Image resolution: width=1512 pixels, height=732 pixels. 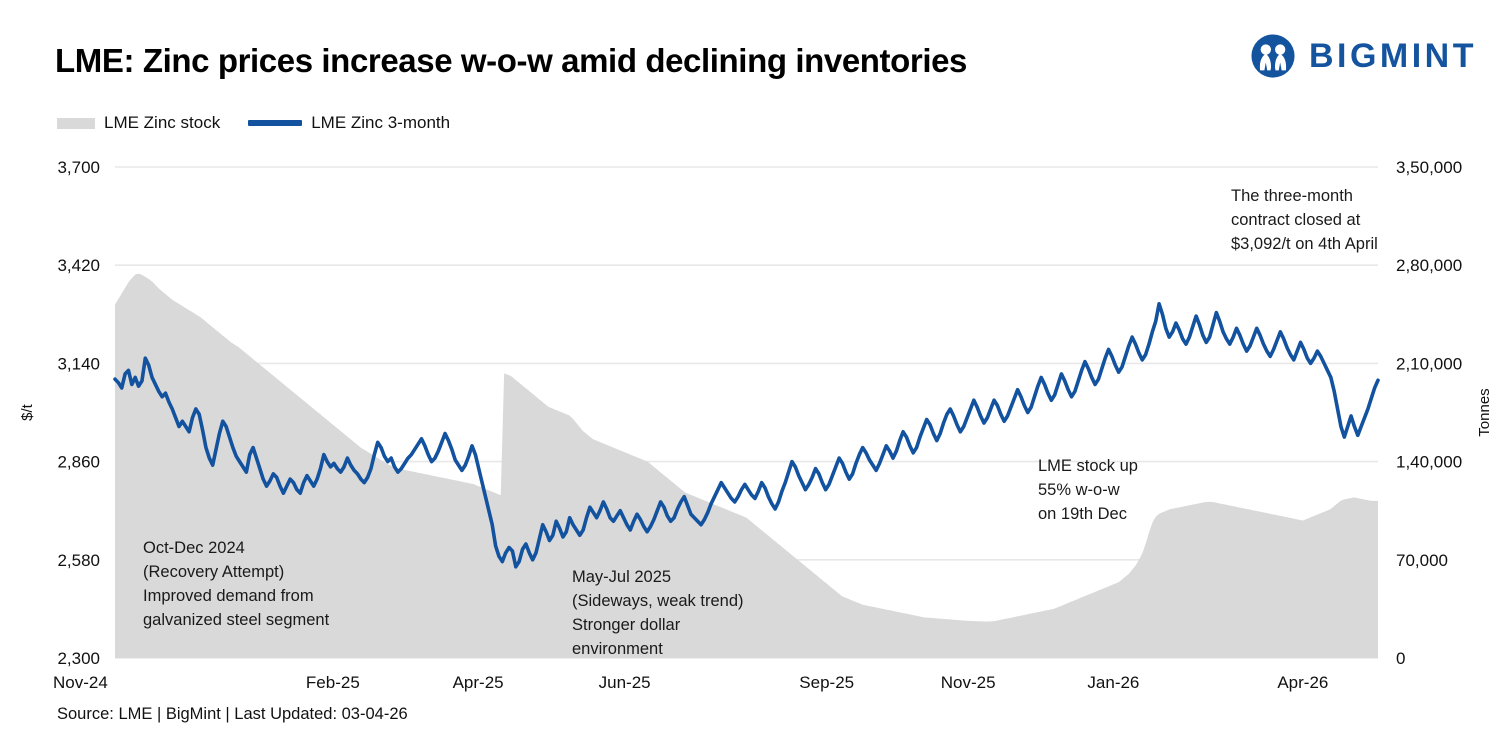 I want to click on svg-text: contract closed at, so click(x=1296, y=220).